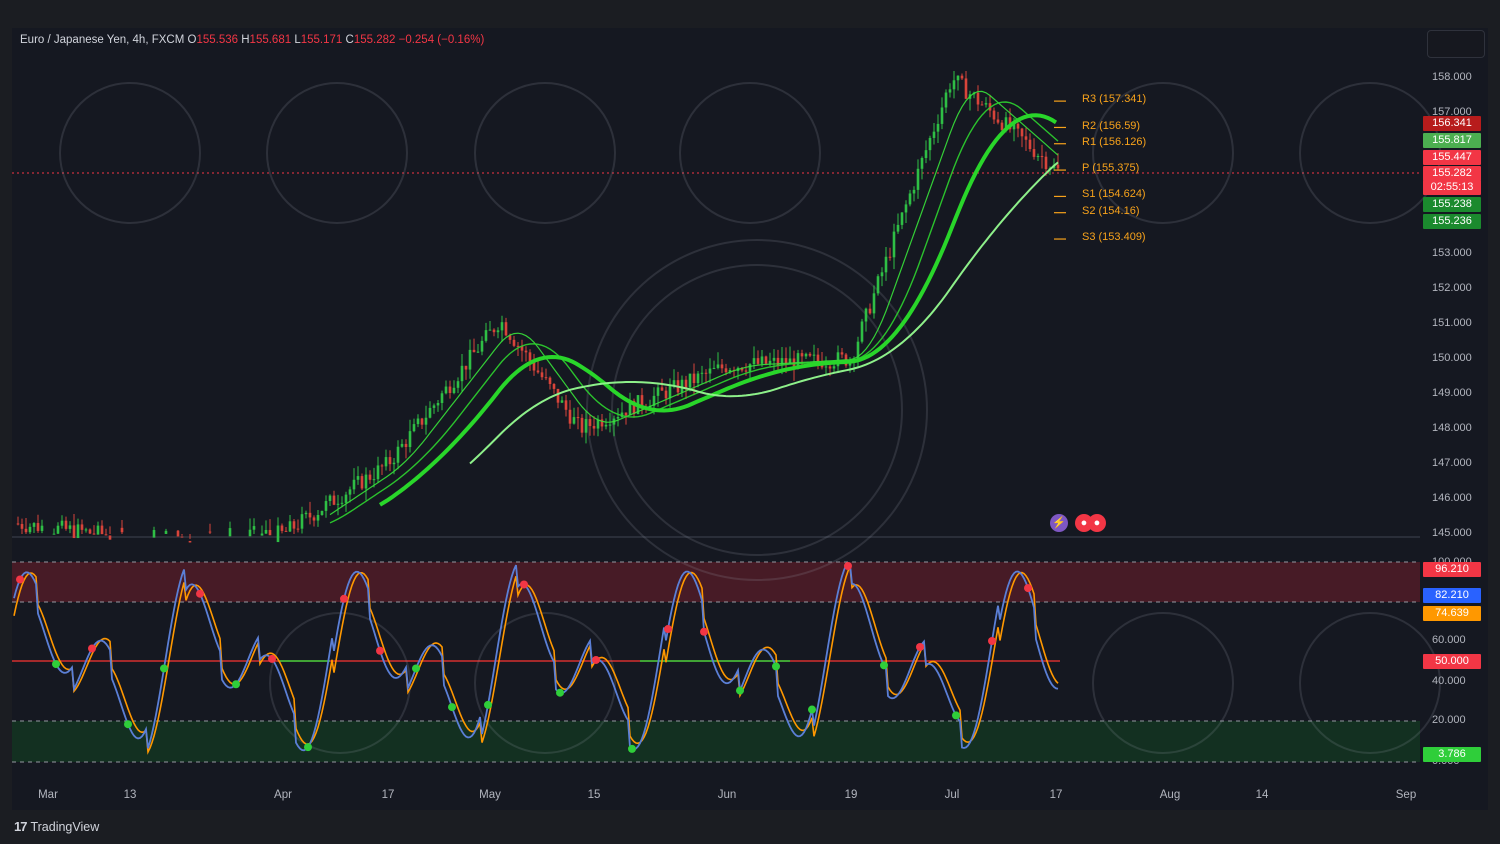 The height and width of the screenshot is (844, 1500). I want to click on tradingview-brand: 17 TradingView, so click(56, 826).